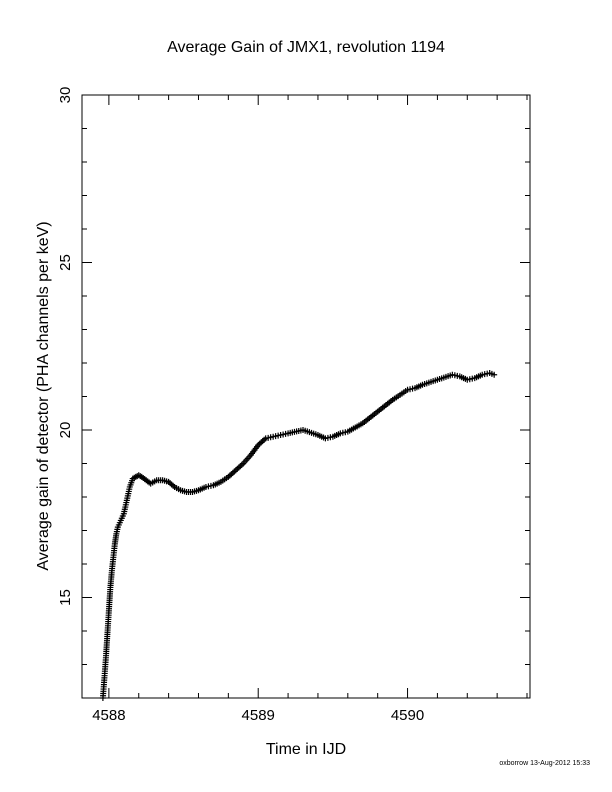  What do you see at coordinates (108, 715) in the screenshot?
I see `x-tick-label: 4588` at bounding box center [108, 715].